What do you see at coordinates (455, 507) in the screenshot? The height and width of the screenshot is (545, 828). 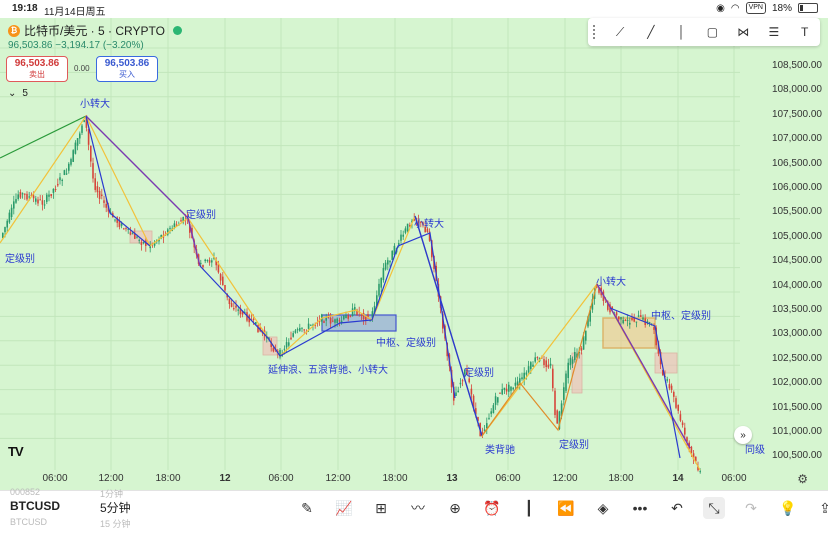 I see `add-icon: ⊕` at bounding box center [455, 507].